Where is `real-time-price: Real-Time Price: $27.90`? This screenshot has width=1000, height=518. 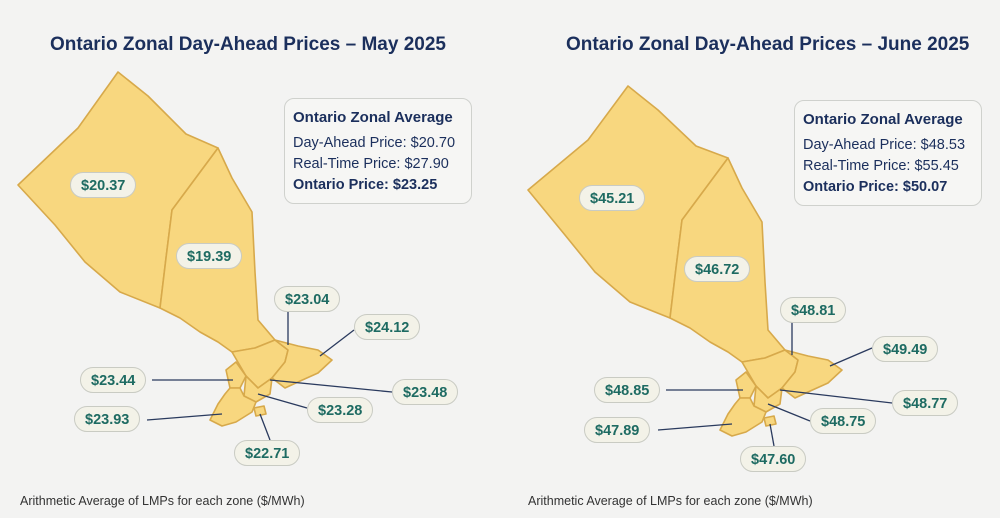 real-time-price: Real-Time Price: $27.90 is located at coordinates (382, 164).